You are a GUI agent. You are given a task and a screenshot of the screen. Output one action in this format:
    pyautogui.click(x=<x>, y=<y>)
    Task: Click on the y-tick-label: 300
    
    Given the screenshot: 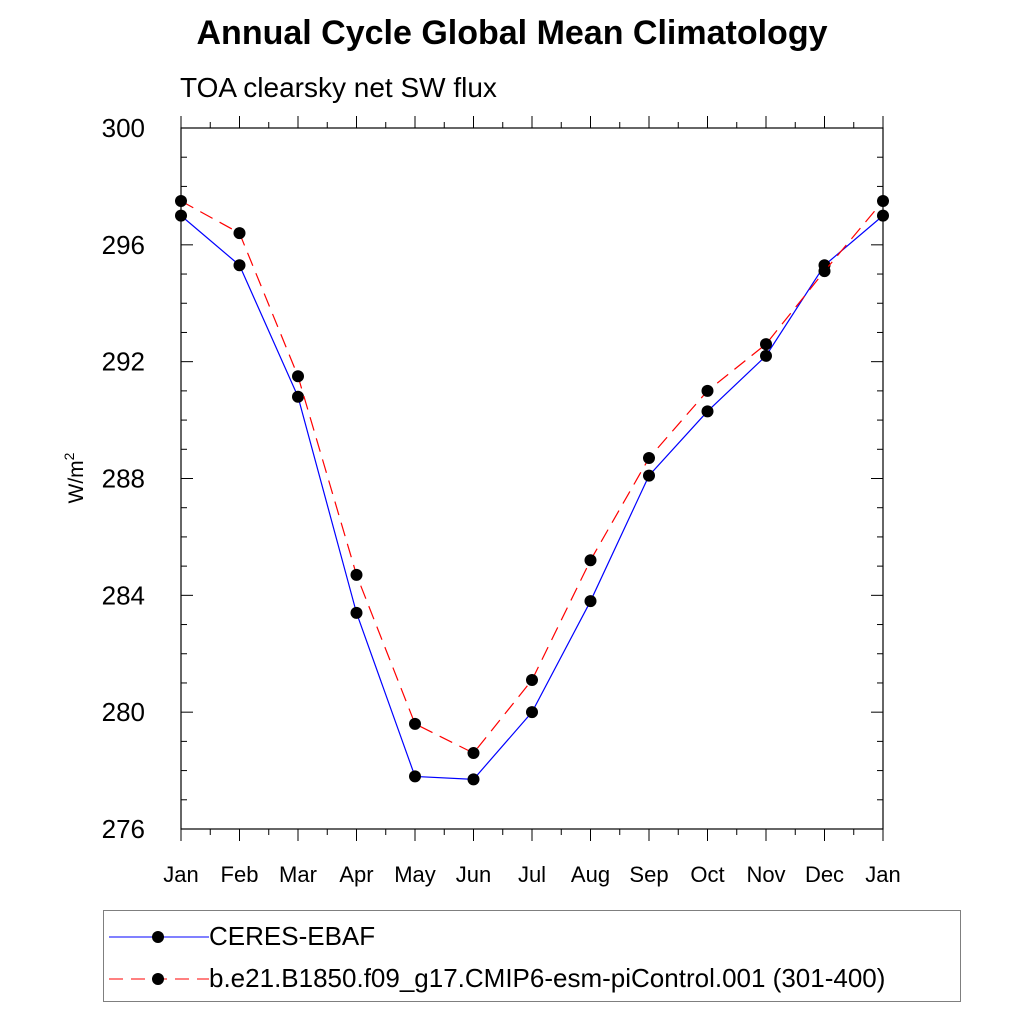 What is the action you would take?
    pyautogui.click(x=123, y=128)
    